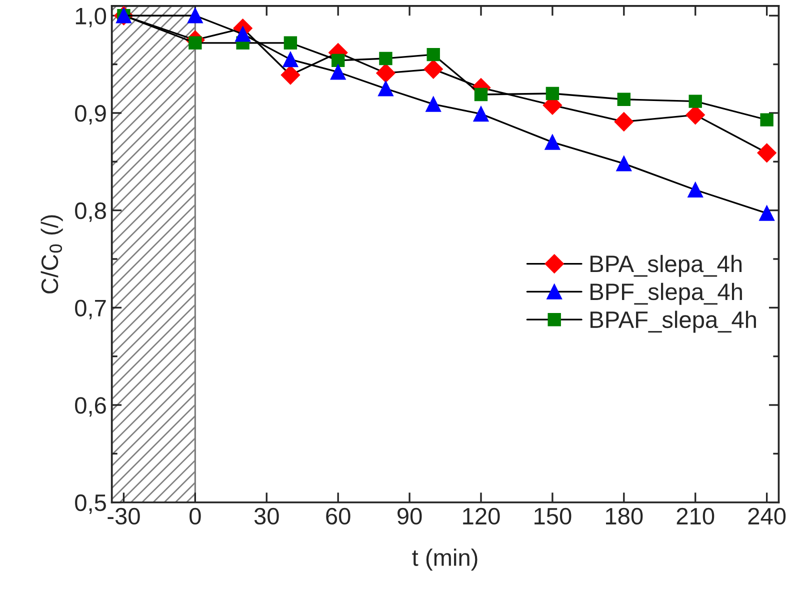 Image resolution: width=793 pixels, height=591 pixels. Describe the element at coordinates (91, 18) in the screenshot. I see `y-tick-label: 1,0` at that location.